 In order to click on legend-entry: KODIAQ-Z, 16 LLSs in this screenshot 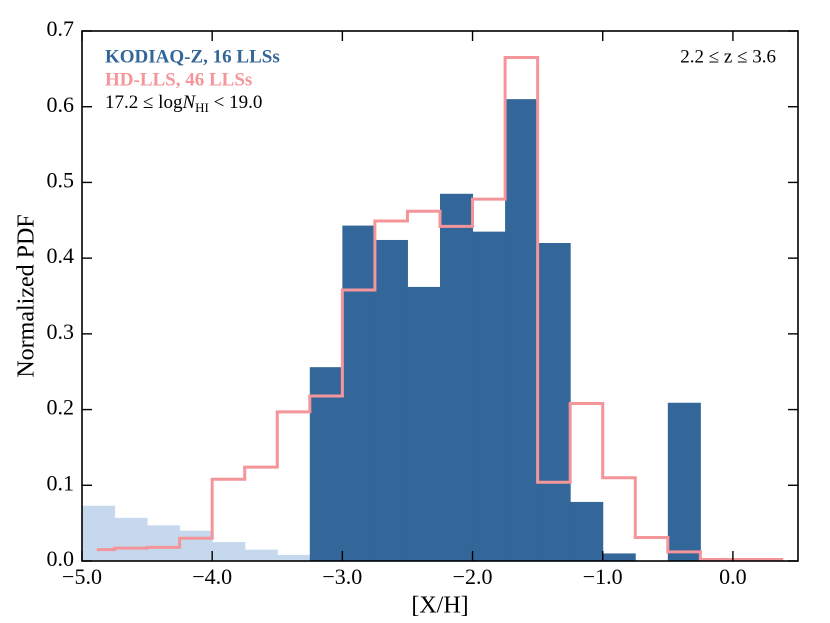, I will do `click(192, 56)`.